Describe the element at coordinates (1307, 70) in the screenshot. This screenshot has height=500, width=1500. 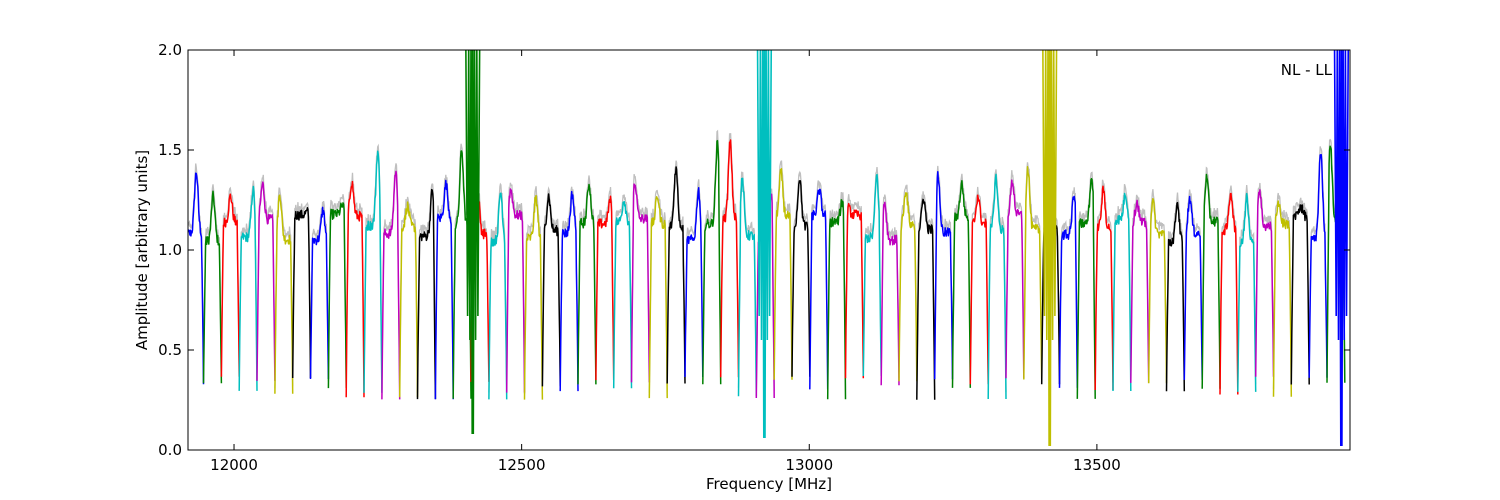
I see `plot-annotation: NL - LL` at that location.